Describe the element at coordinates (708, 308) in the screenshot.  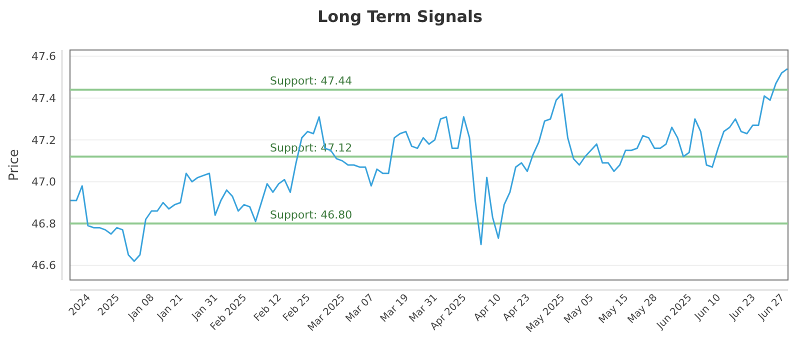
I see `x-tick-label: Jun 10` at that location.